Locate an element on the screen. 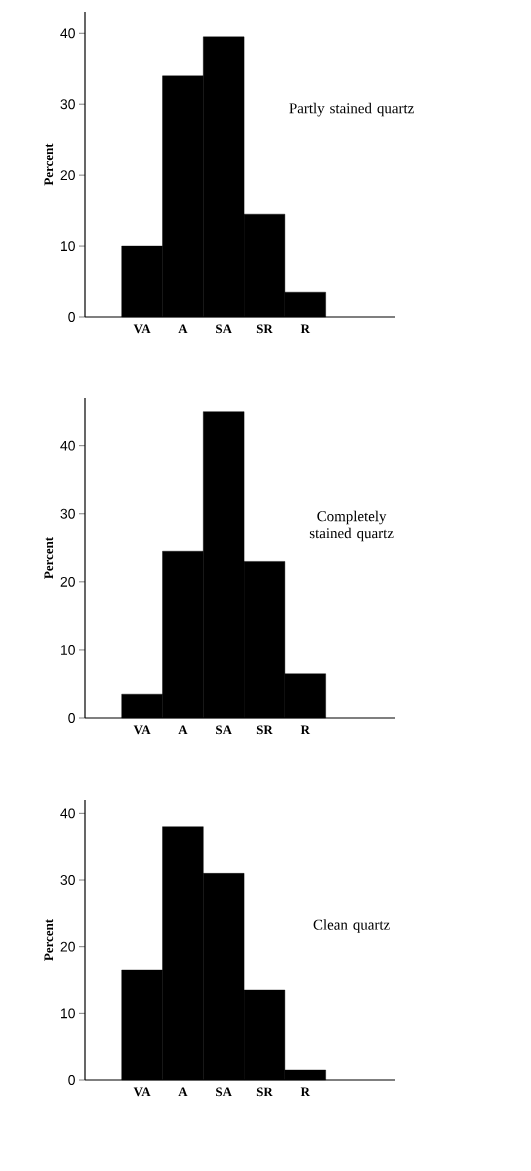  text: Partly stained quartz is located at coordinates (351, 109).